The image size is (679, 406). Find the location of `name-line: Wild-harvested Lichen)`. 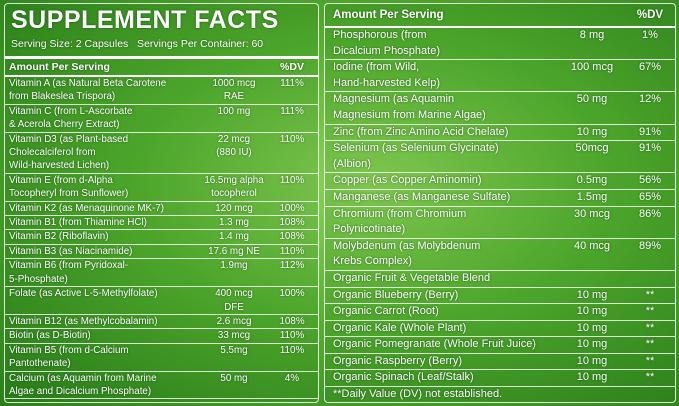

name-line: Wild-harvested Lichen) is located at coordinates (59, 166).